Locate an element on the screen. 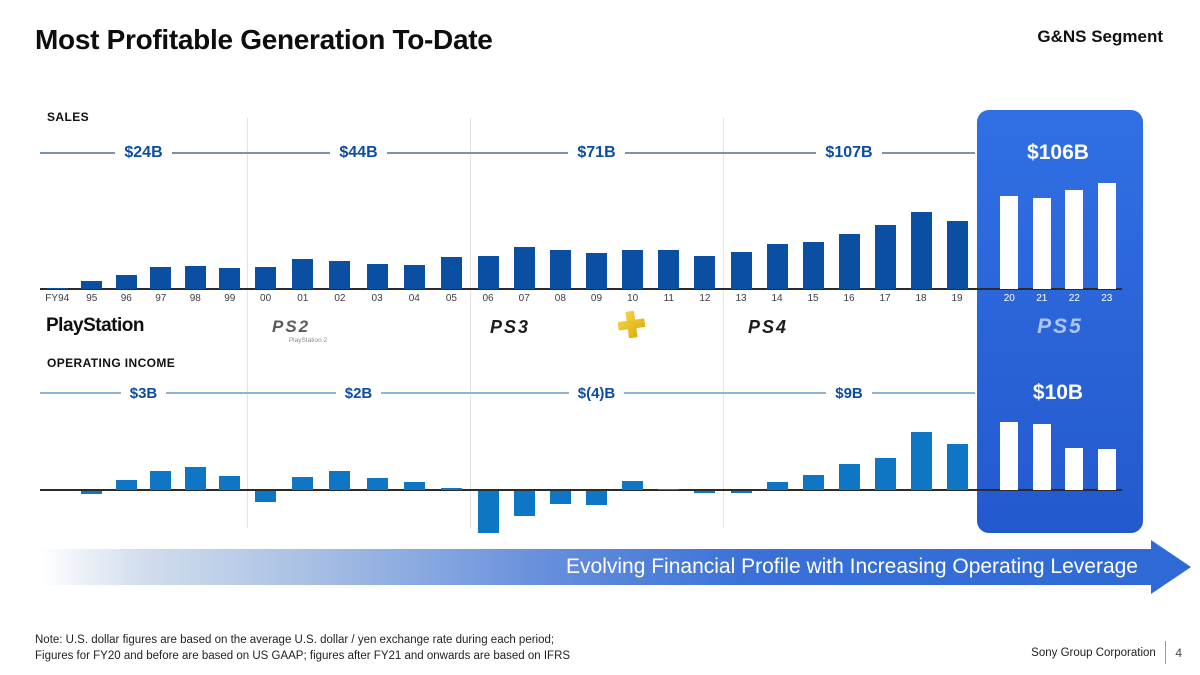 The width and height of the screenshot is (1200, 675). year-axis-playstation-5: 20 21 22 23 is located at coordinates (1058, 299).